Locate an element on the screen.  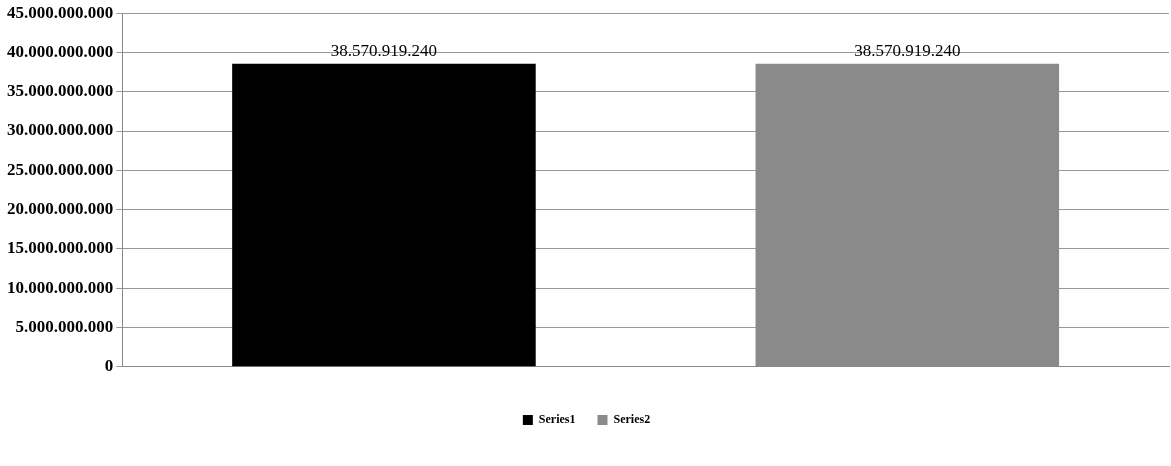
y-tick-label: 15.000.000.000 is located at coordinates (60, 248).